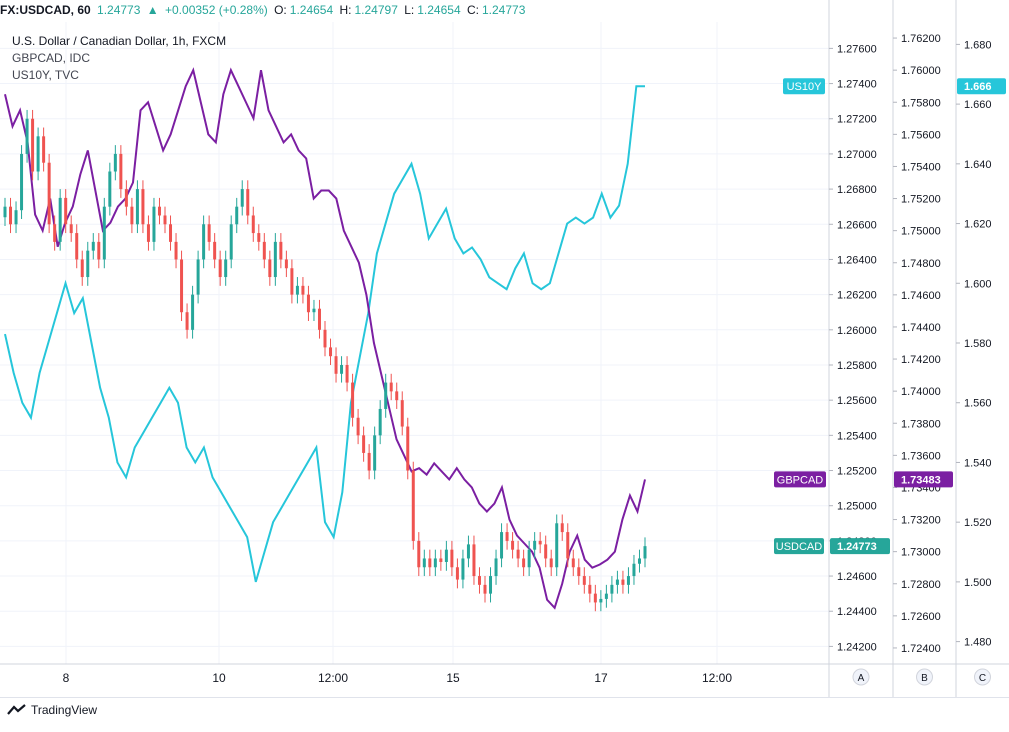  I want to click on series-name-tag-label: USDCAD, so click(799, 547).